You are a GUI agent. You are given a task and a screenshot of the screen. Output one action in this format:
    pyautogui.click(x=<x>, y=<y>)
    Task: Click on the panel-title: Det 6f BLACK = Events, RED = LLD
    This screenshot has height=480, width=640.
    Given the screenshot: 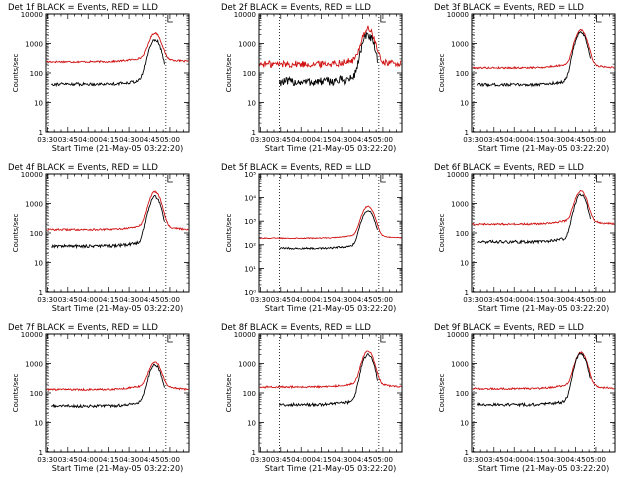 What is the action you would take?
    pyautogui.click(x=509, y=168)
    